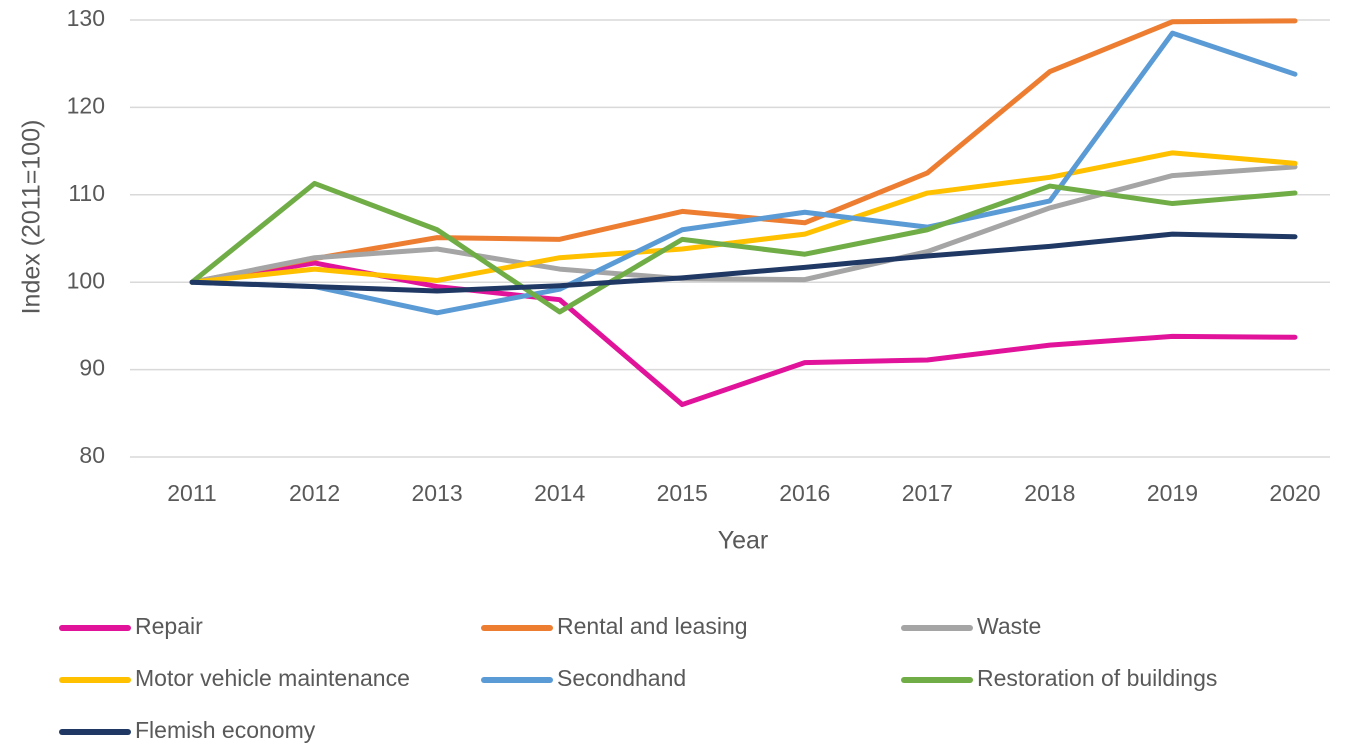  Describe the element at coordinates (1049, 493) in the screenshot. I see `x-tick-label: 2018` at that location.